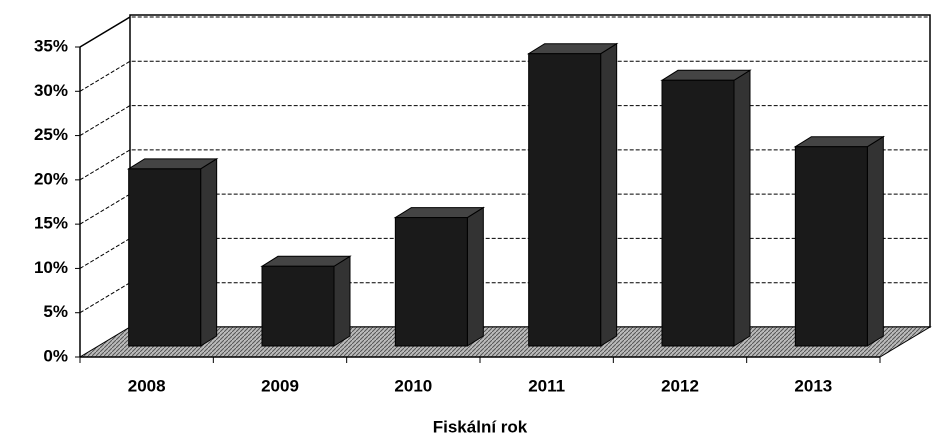 The image size is (933, 446). Describe the element at coordinates (51, 223) in the screenshot. I see `y-tick-label: 15%` at that location.